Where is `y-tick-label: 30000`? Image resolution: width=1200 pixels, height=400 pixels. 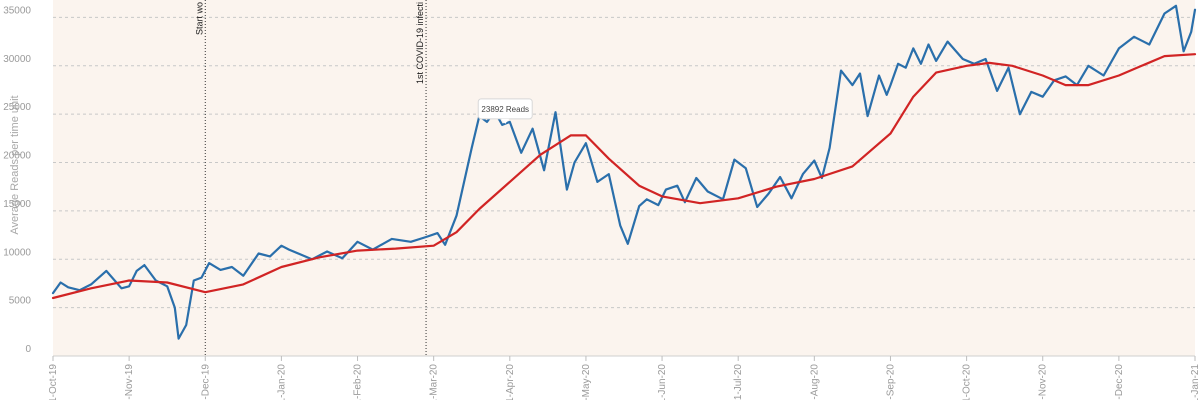 y-tick-label: 30000 is located at coordinates (17, 59).